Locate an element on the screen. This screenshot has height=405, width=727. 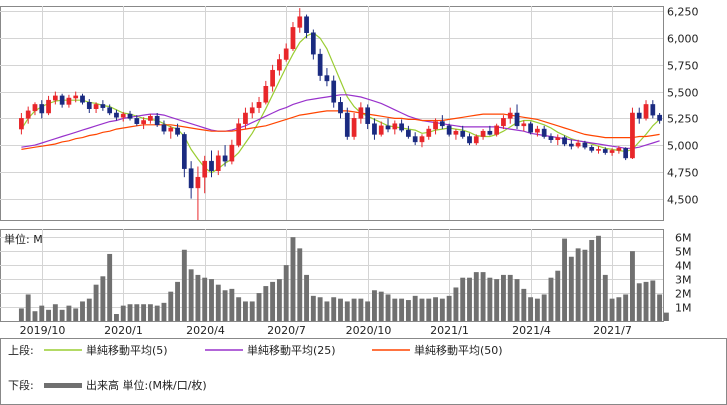
volume-tick-label: 4M is located at coordinates (683, 266).